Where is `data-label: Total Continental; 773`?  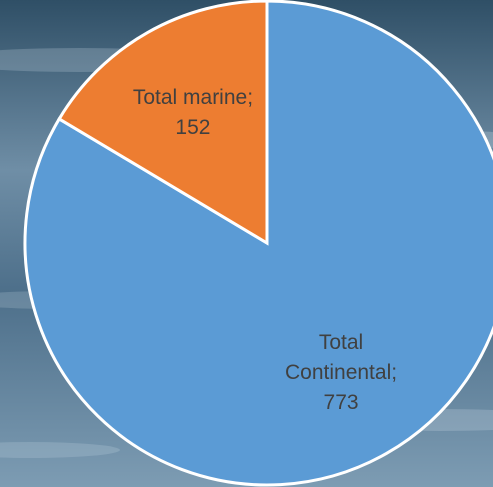
data-label: Total Continental; 773 is located at coordinates (341, 373).